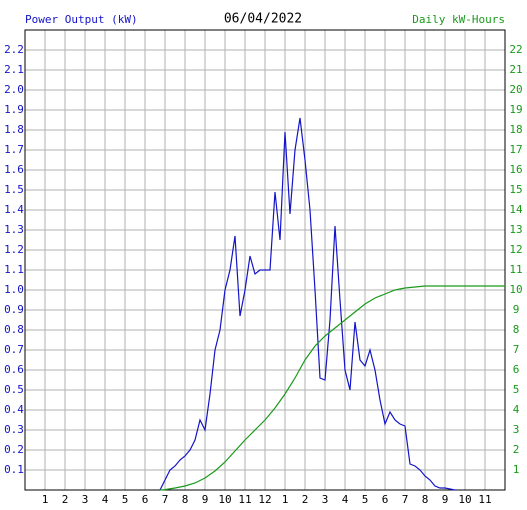 This screenshot has height=510, width=527. Describe the element at coordinates (515, 189) in the screenshot. I see `y2-tick-label: 15` at that location.